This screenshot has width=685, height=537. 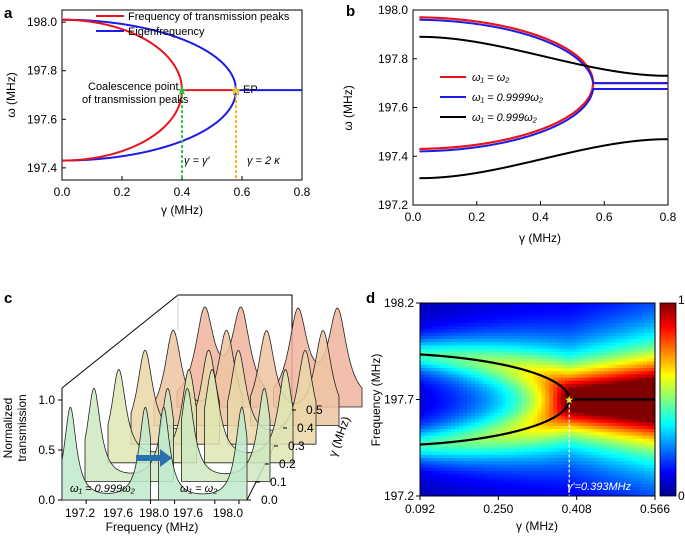 I want to click on y-tick-label: 197.8, so click(x=393, y=59).